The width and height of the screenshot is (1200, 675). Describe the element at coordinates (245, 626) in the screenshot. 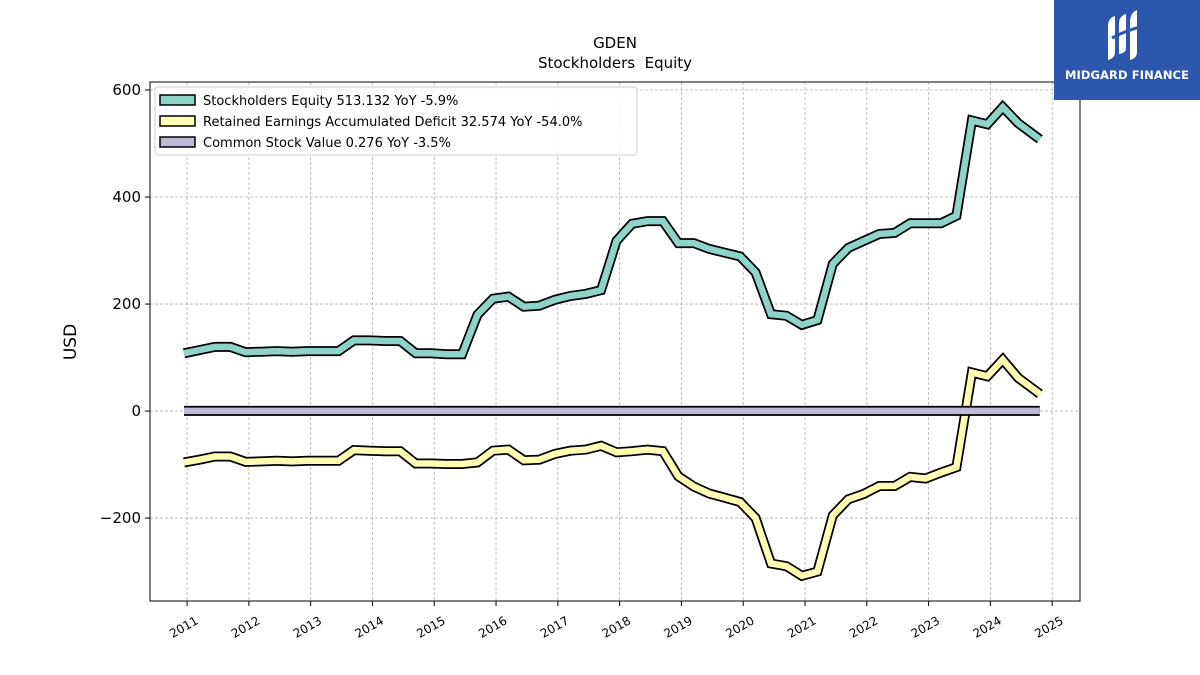

I see `x-tick-label: 2012` at that location.